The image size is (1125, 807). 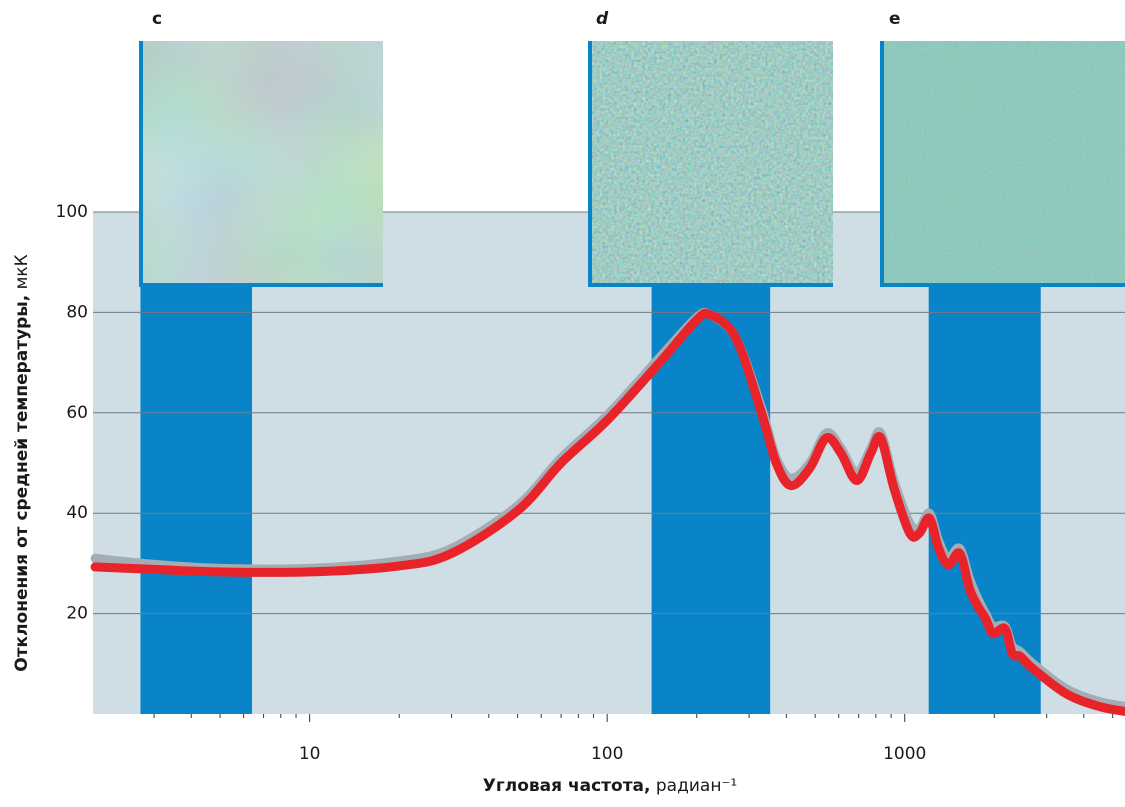 I want to click on x-tick-label: 10, so click(x=310, y=754).